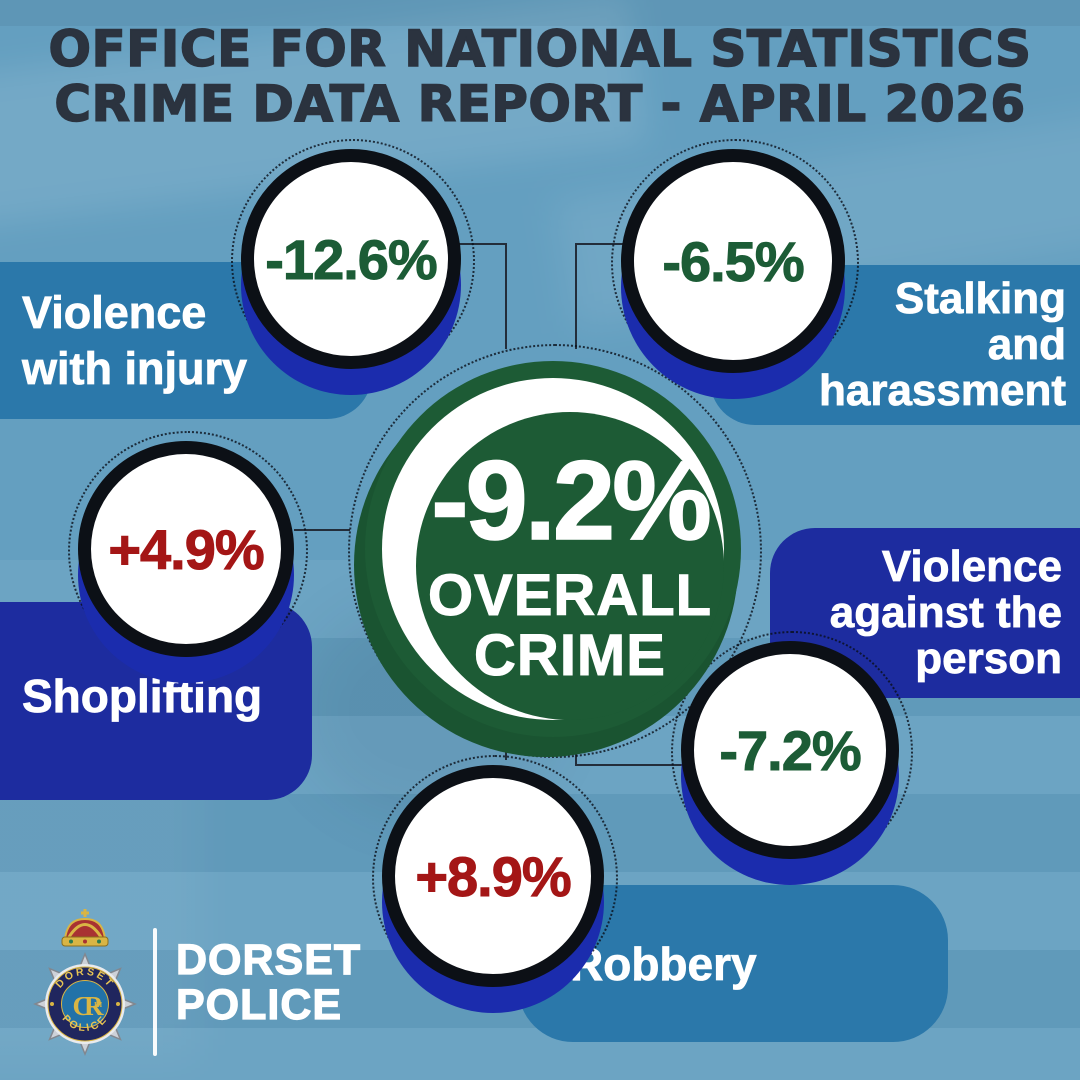 This screenshot has width=1080, height=1080. Describe the element at coordinates (570, 655) in the screenshot. I see `overall-label-line2: CRIME` at that location.